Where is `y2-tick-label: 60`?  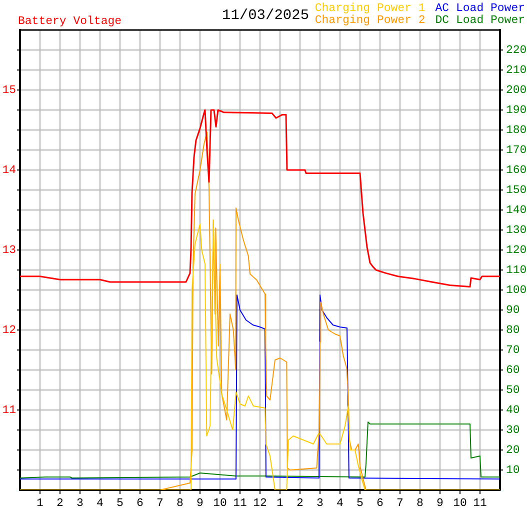 y2-tick-label: 60 is located at coordinates (513, 371).